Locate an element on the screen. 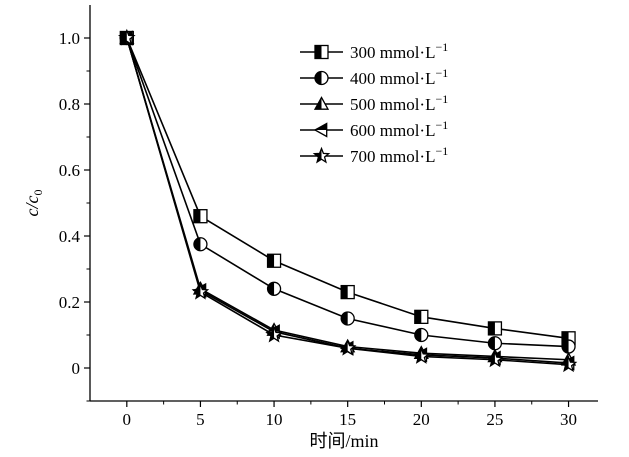  x-tick-label: 5 is located at coordinates (200, 419).